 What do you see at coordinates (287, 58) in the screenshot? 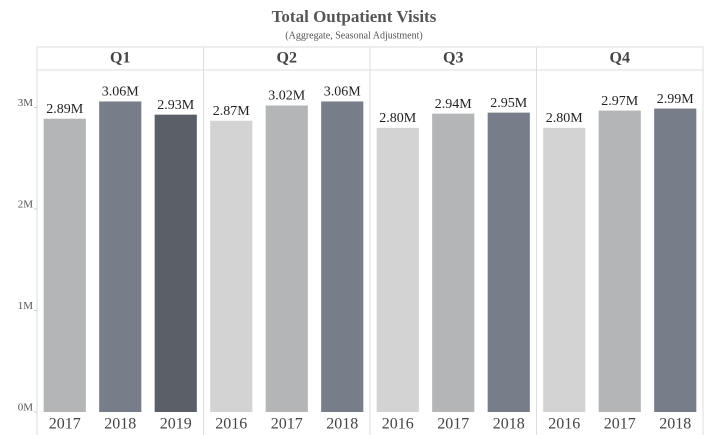
I see `panel-label: Q2` at bounding box center [287, 58].